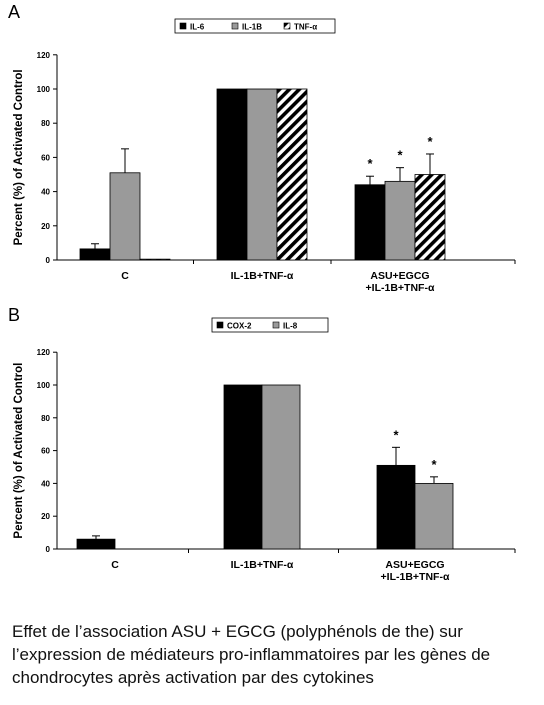  I want to click on panel-label-a: A, so click(14, 12).